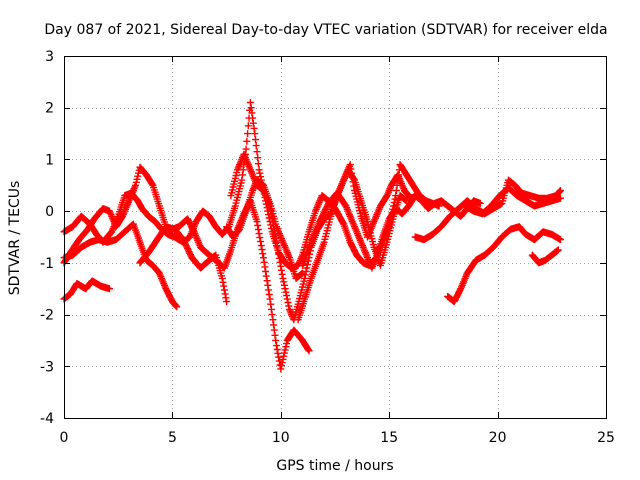 Image resolution: width=640 pixels, height=480 pixels. What do you see at coordinates (389, 438) in the screenshot?
I see `x-tick-label: 15` at bounding box center [389, 438].